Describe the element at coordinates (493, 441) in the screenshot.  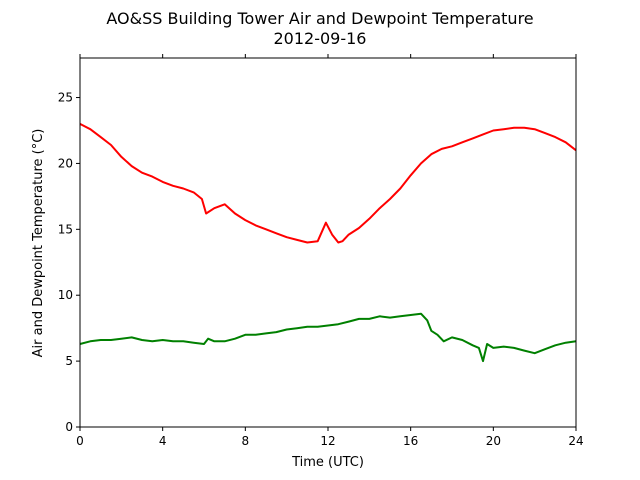
I see `x-tick-label: 20` at that location.